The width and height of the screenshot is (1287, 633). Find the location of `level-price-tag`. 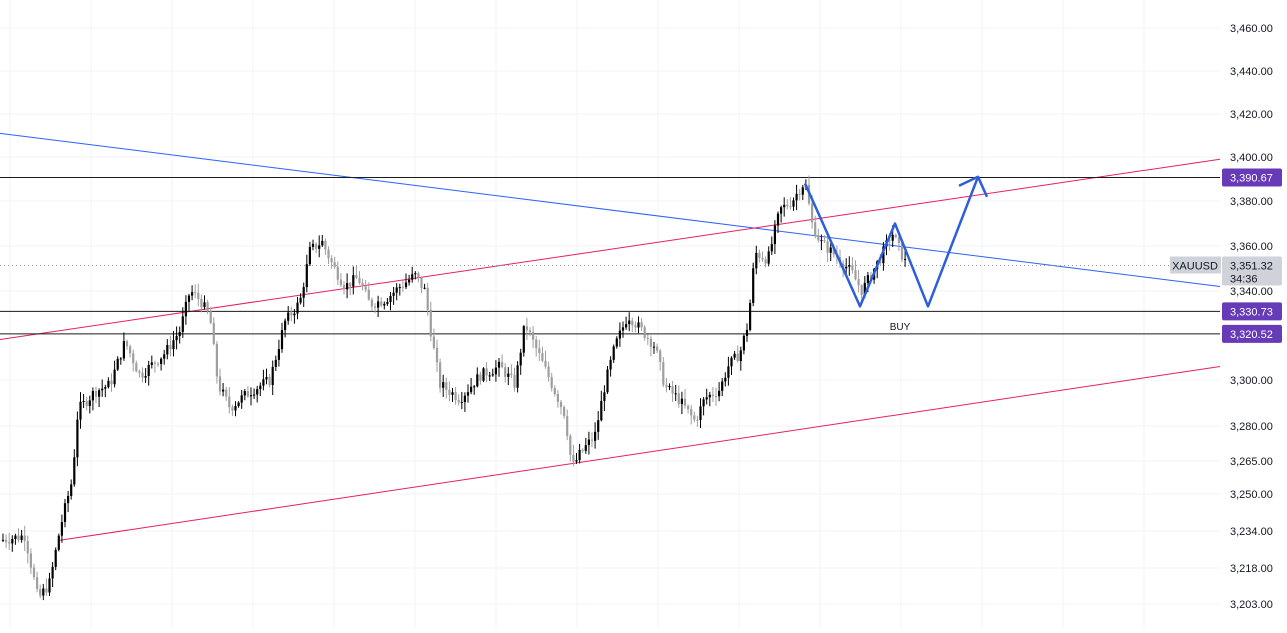

level-price-tag is located at coordinates (1252, 177).